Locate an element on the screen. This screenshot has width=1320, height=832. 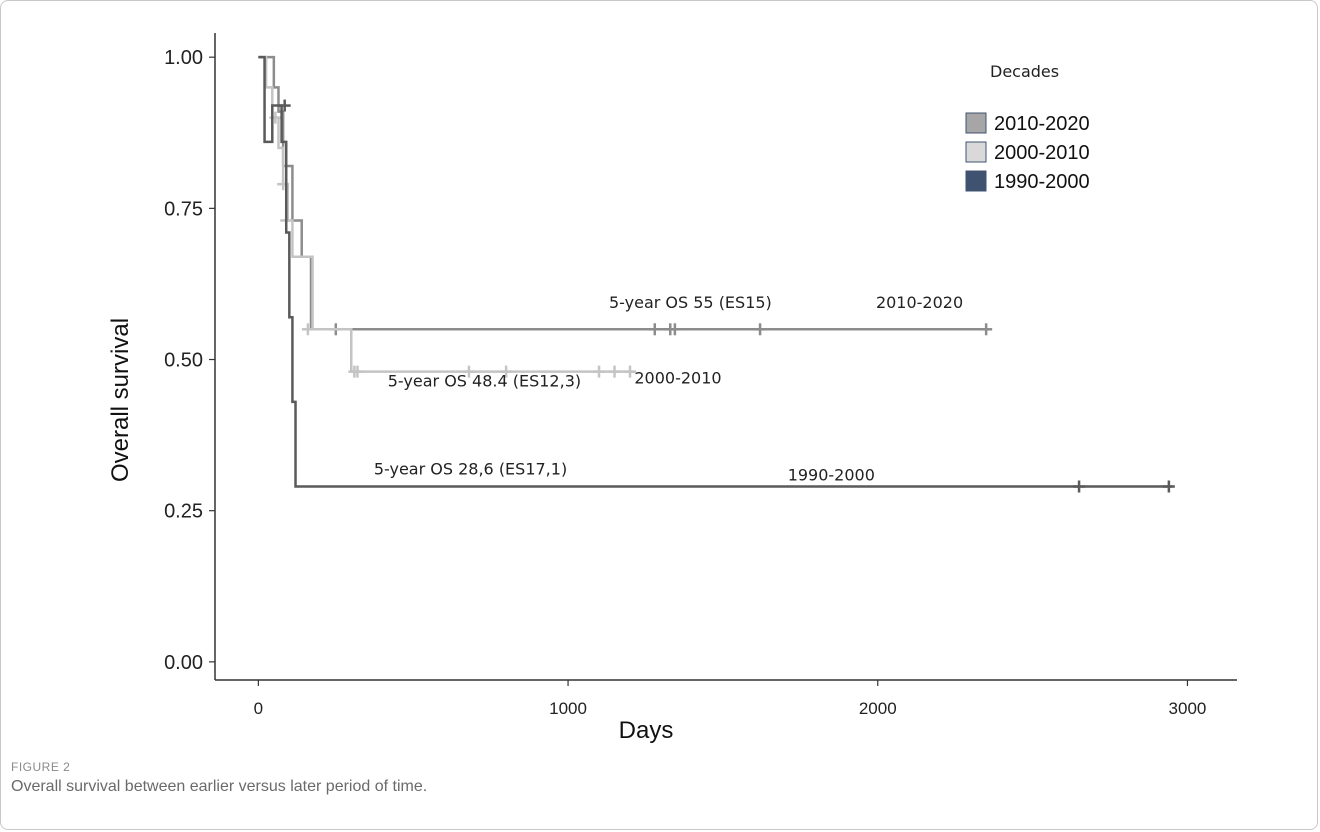
x-axis-title: Days is located at coordinates (646, 730).